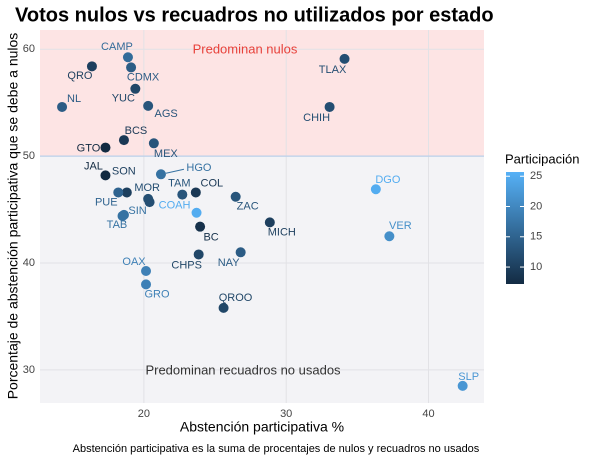 Image resolution: width=600 pixels, height=467 pixels. I want to click on point-label: DGO, so click(388, 180).